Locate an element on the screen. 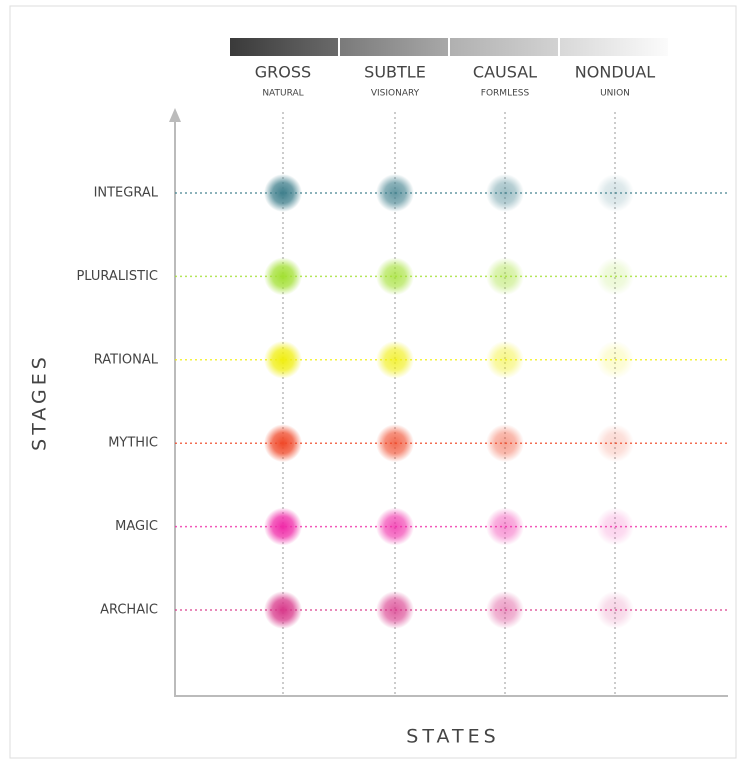 This screenshot has height=763, width=742. y-axis-arrow is located at coordinates (175, 115).